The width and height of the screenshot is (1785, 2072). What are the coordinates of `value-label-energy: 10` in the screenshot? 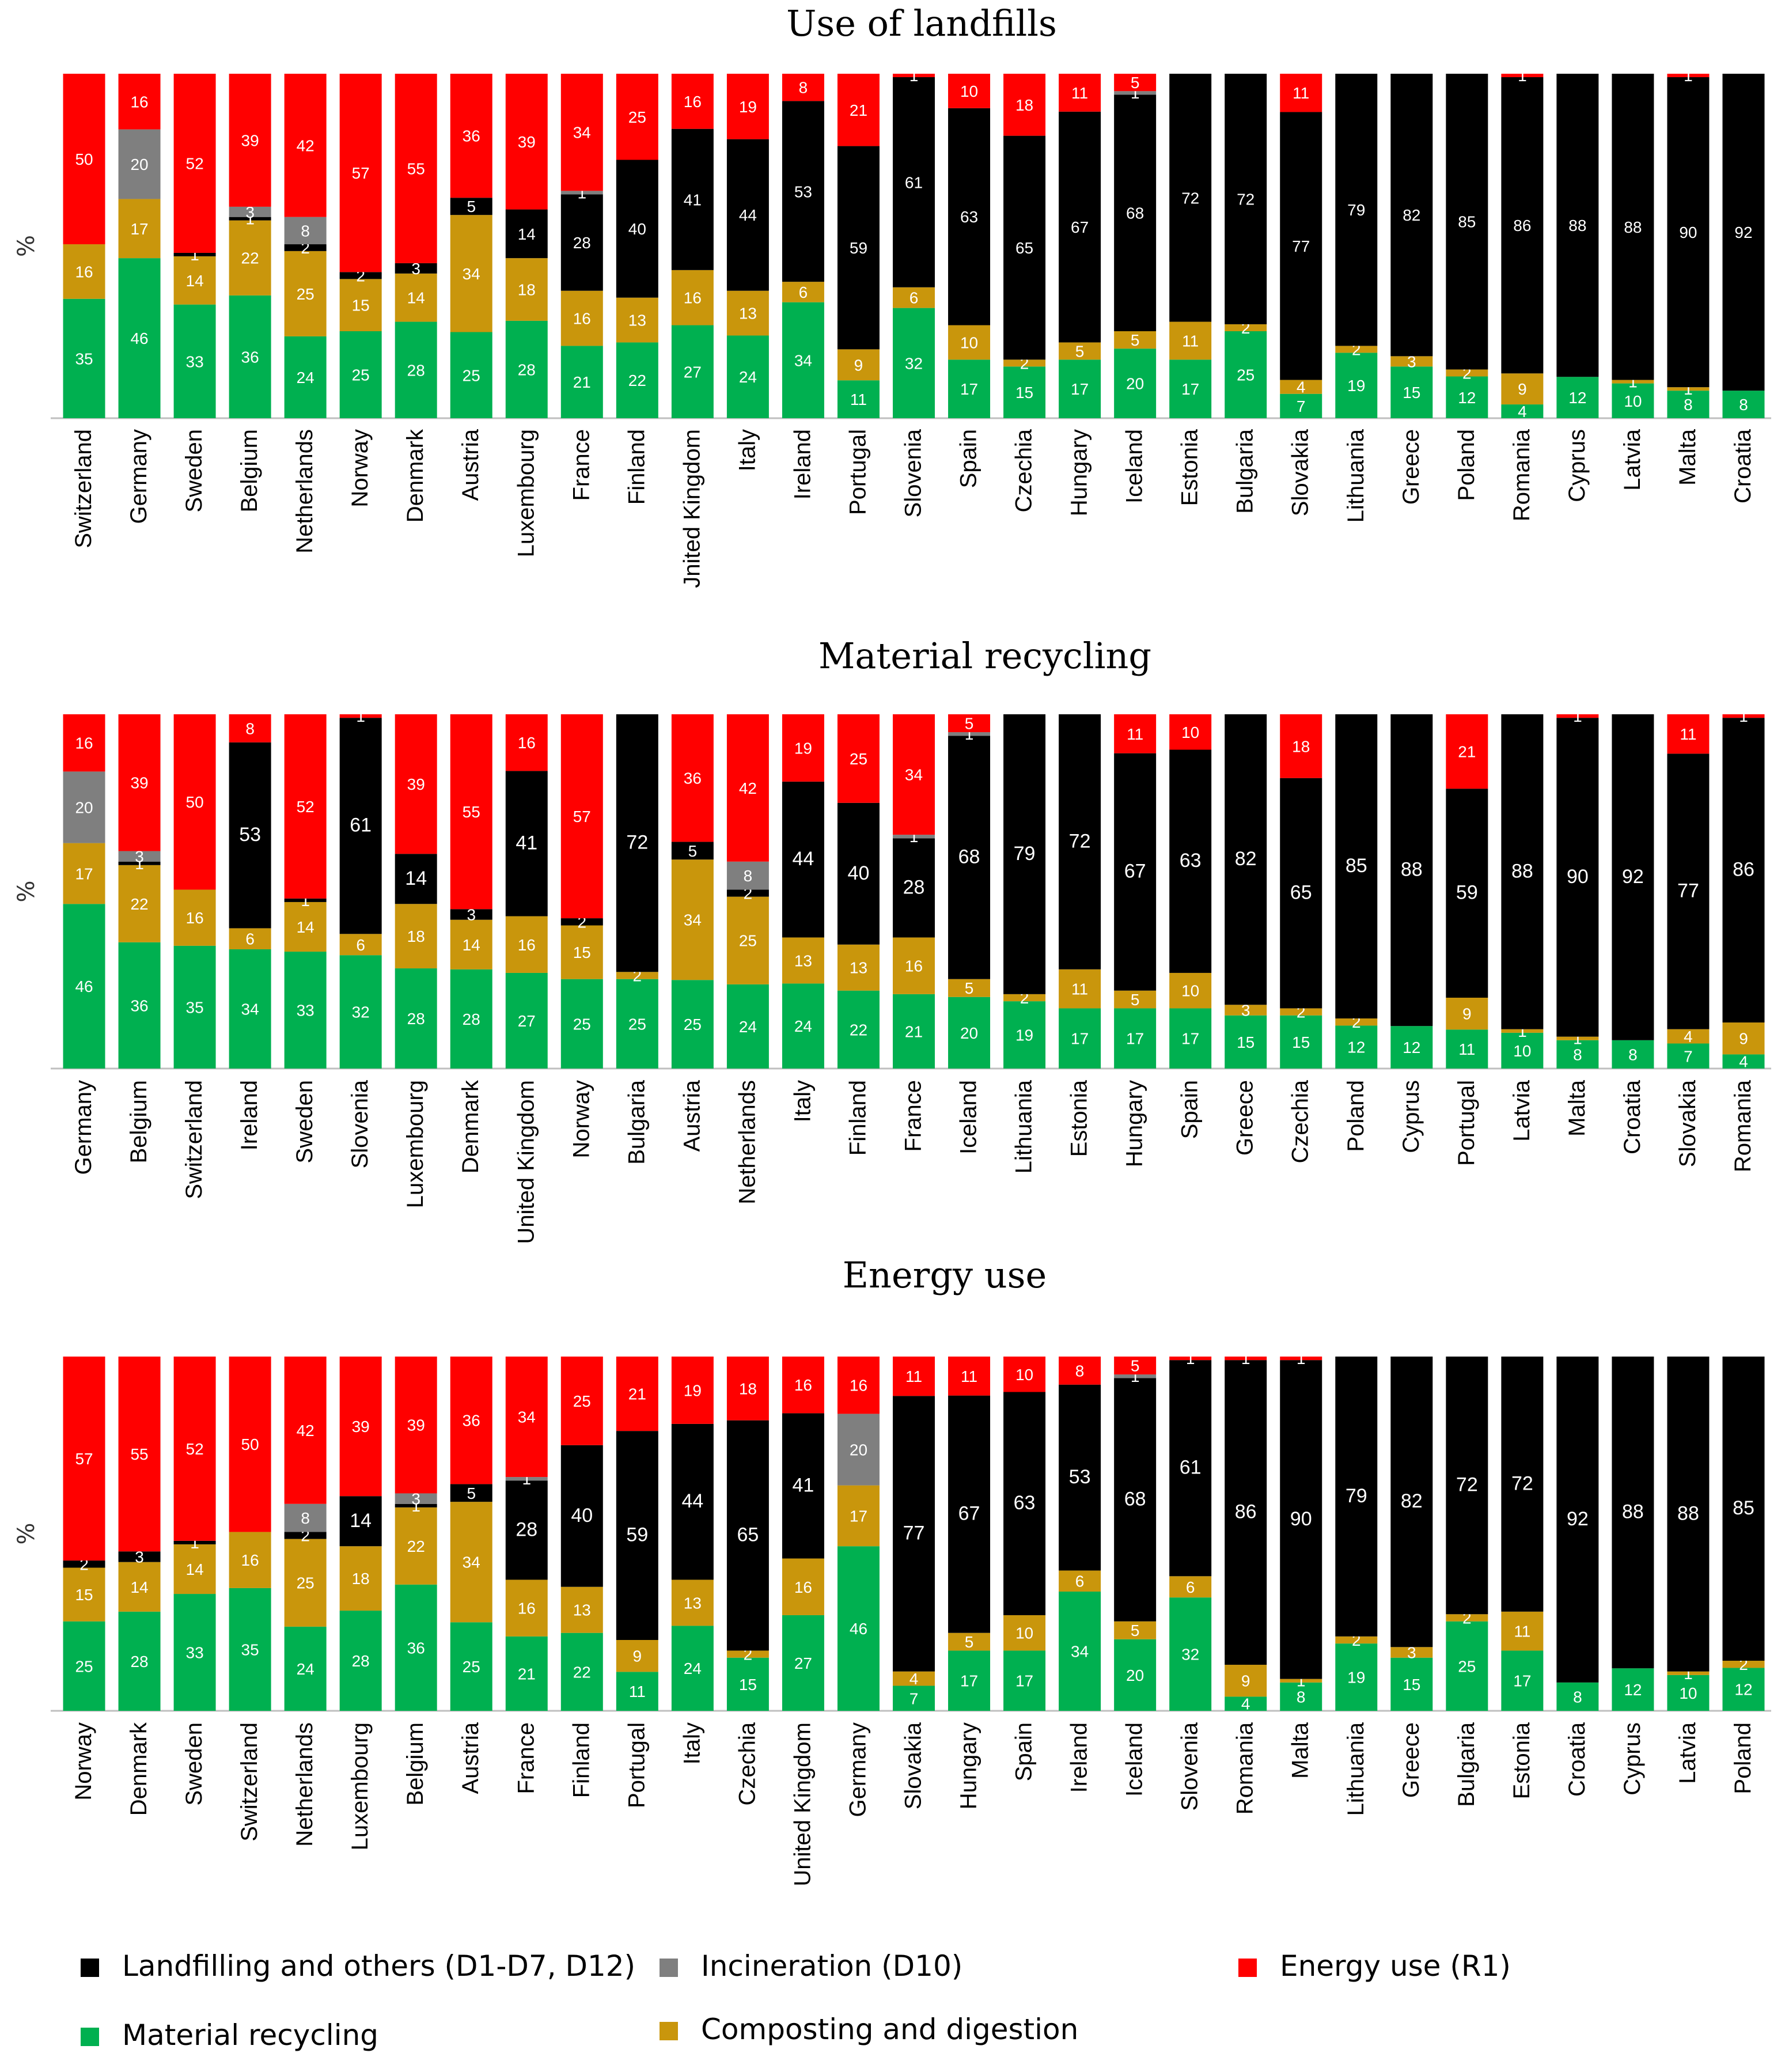 It's located at (1024, 1375).